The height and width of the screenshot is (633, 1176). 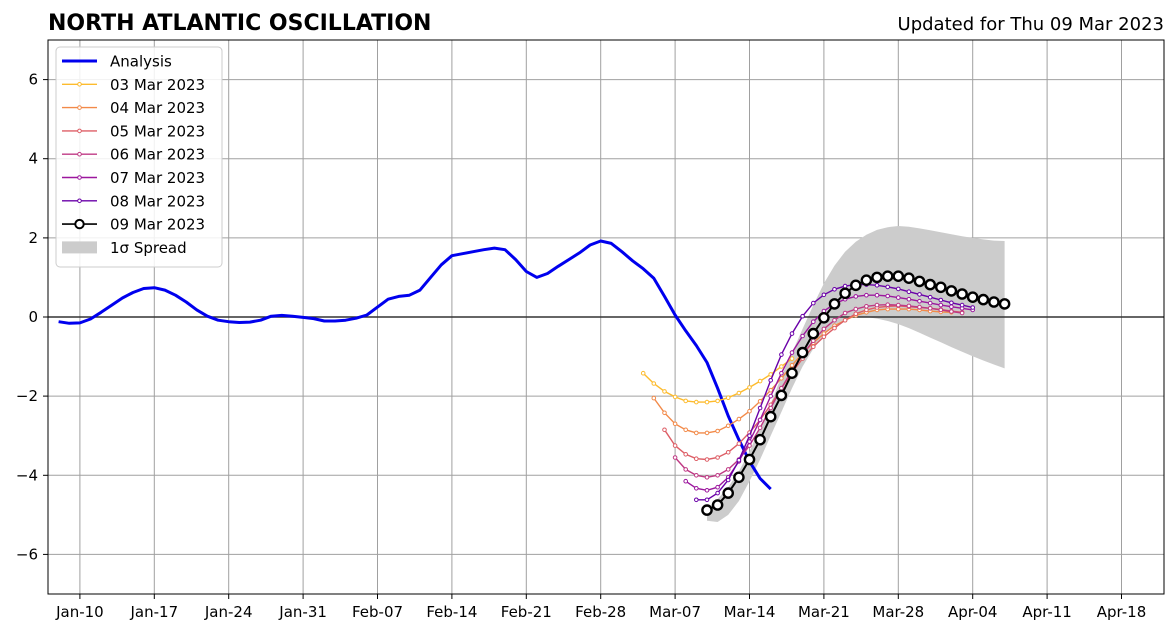 I want to click on legend-entry: 1σ Spread, so click(x=124, y=248).